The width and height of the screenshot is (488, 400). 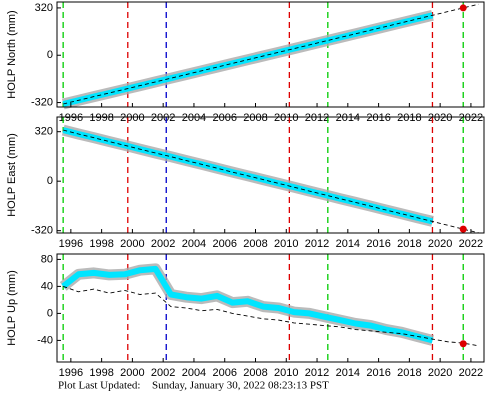 I want to click on y-tick-label: 40, so click(x=47, y=286).